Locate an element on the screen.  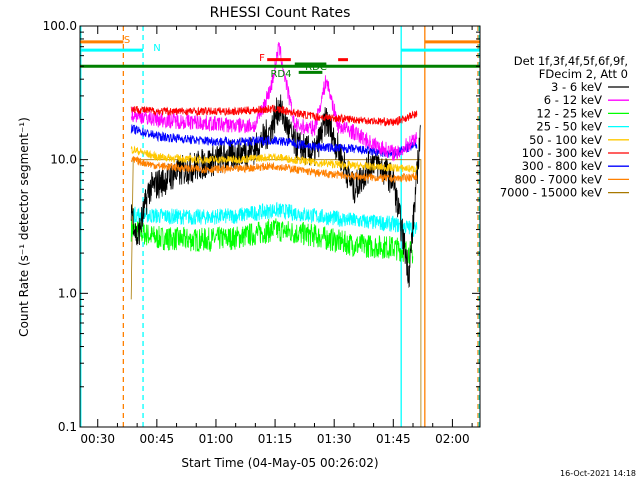
flag-label: N is located at coordinates (156, 48).